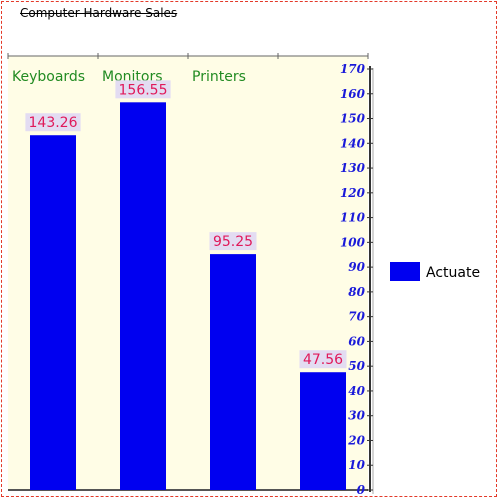 This screenshot has height=500, width=500. Describe the element at coordinates (356, 292) in the screenshot. I see `y-tick-label: 80` at that location.